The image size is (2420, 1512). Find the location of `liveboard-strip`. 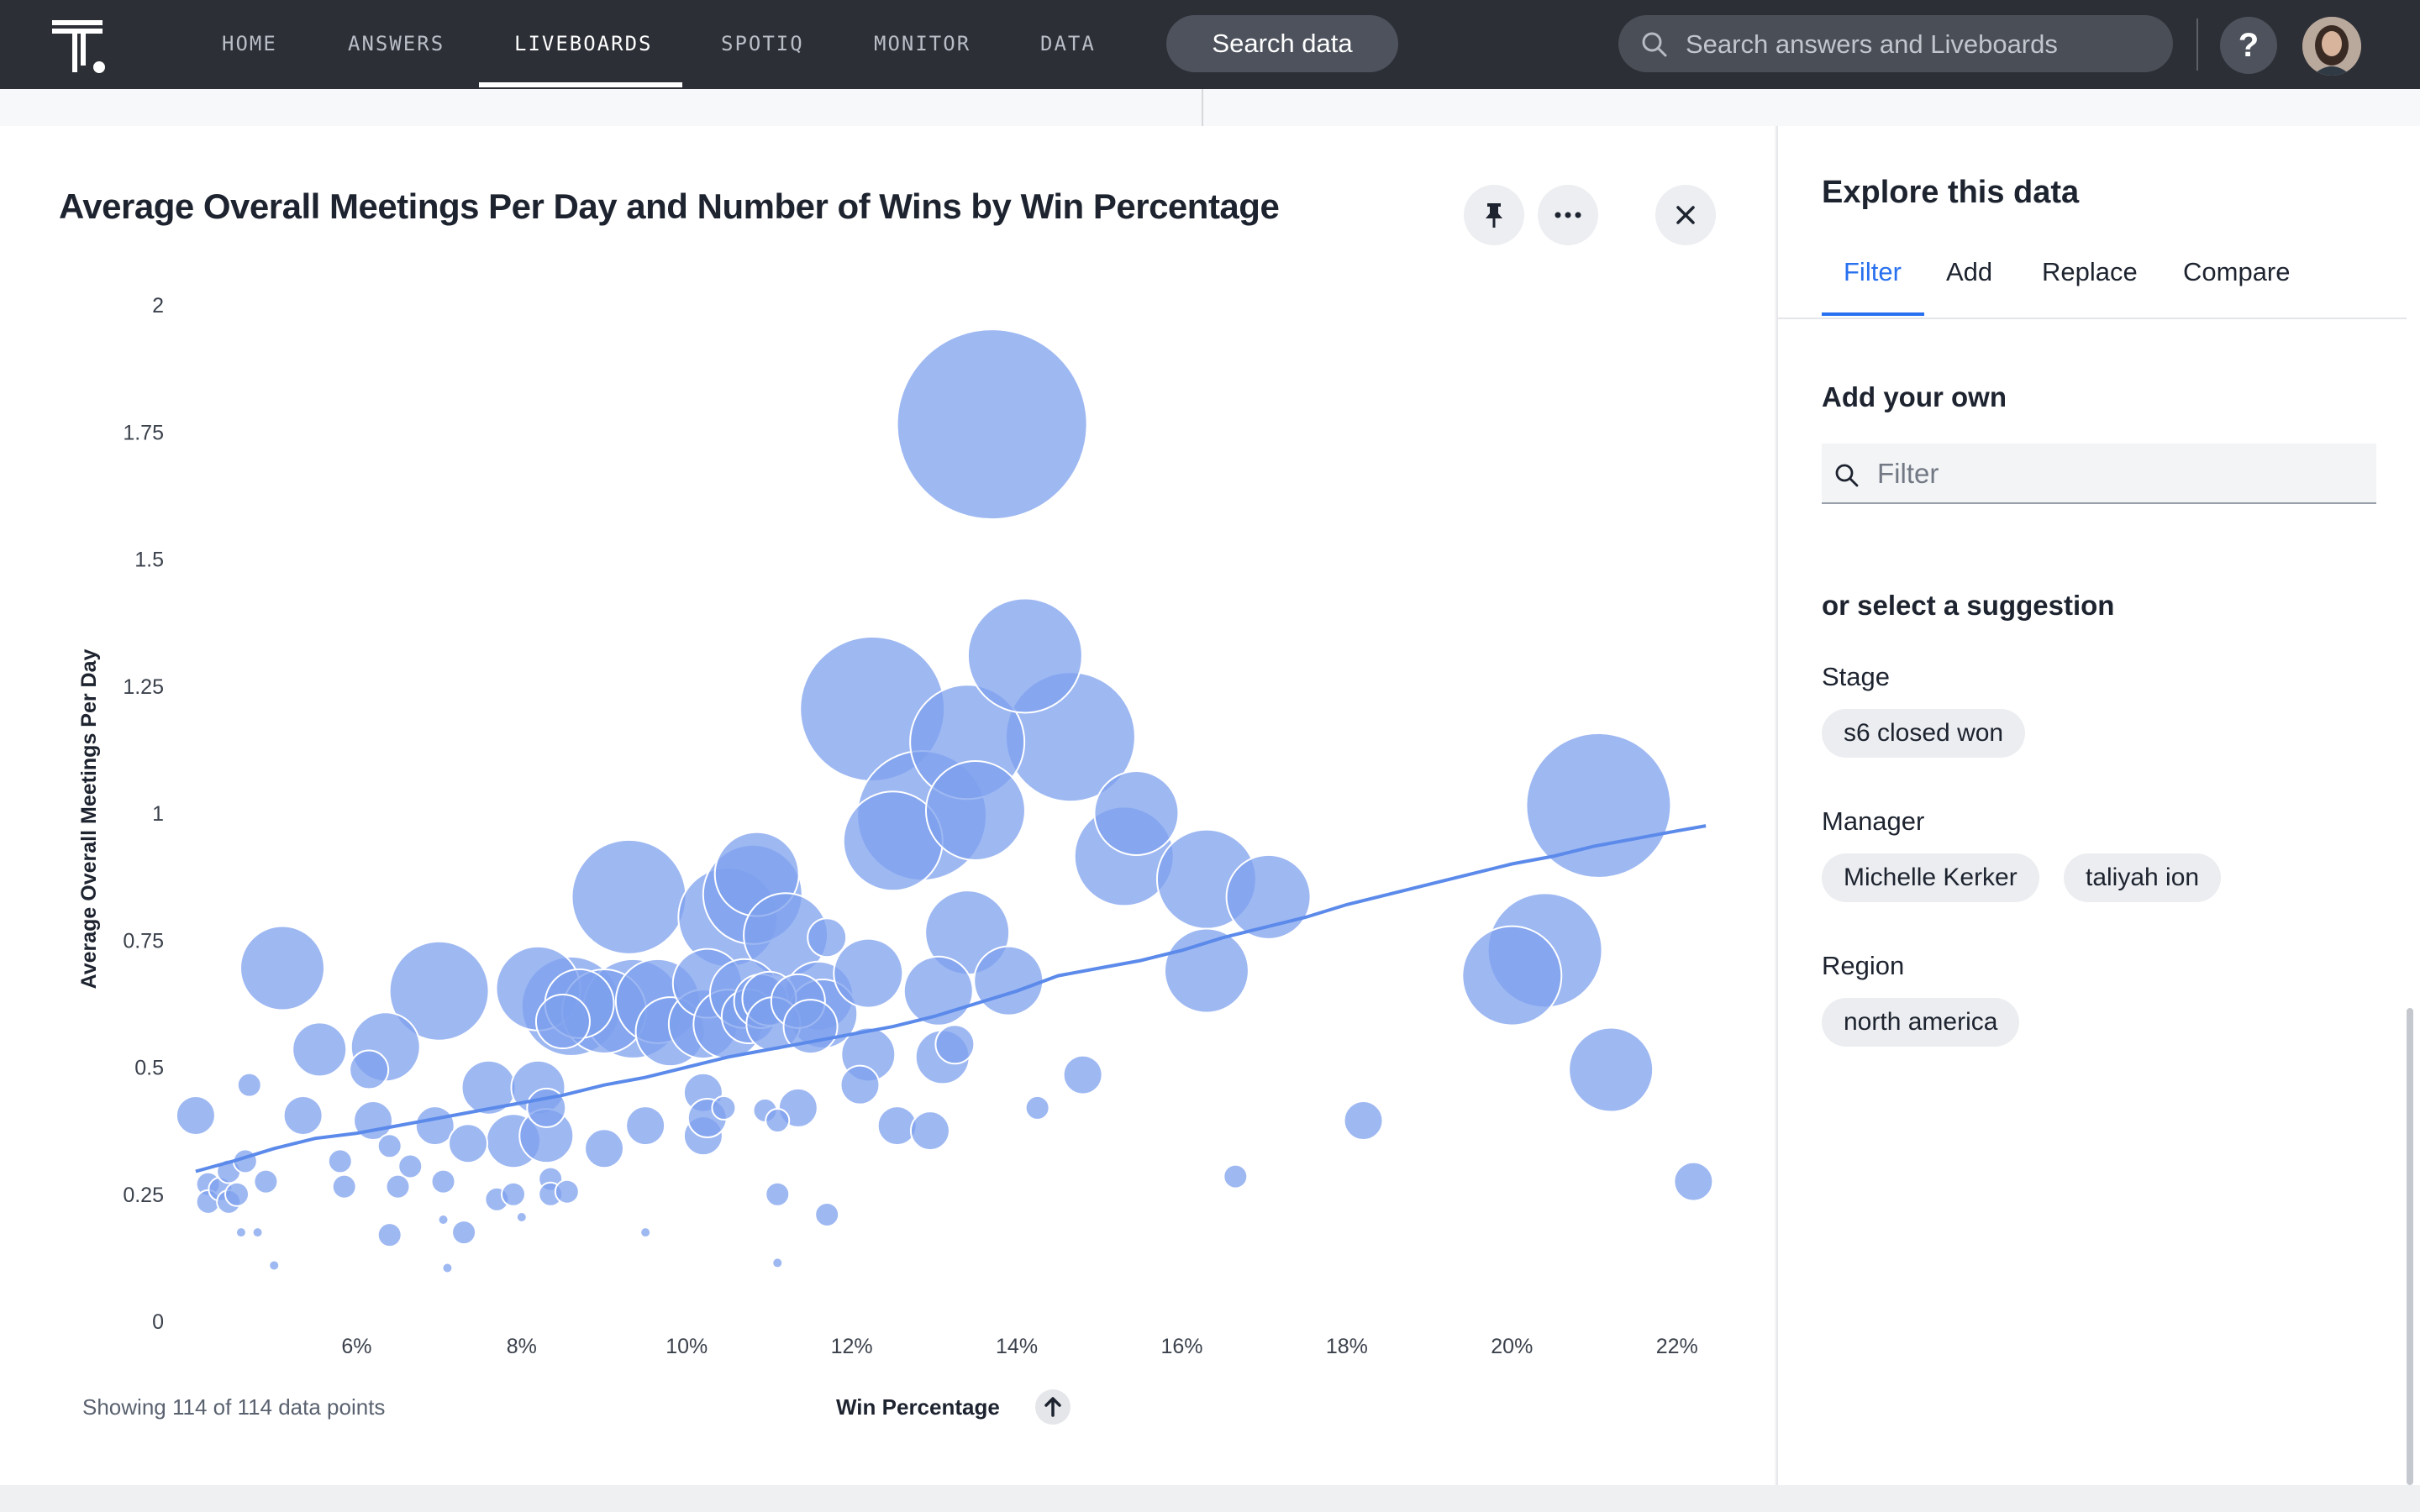

liveboard-strip is located at coordinates (1210, 107).